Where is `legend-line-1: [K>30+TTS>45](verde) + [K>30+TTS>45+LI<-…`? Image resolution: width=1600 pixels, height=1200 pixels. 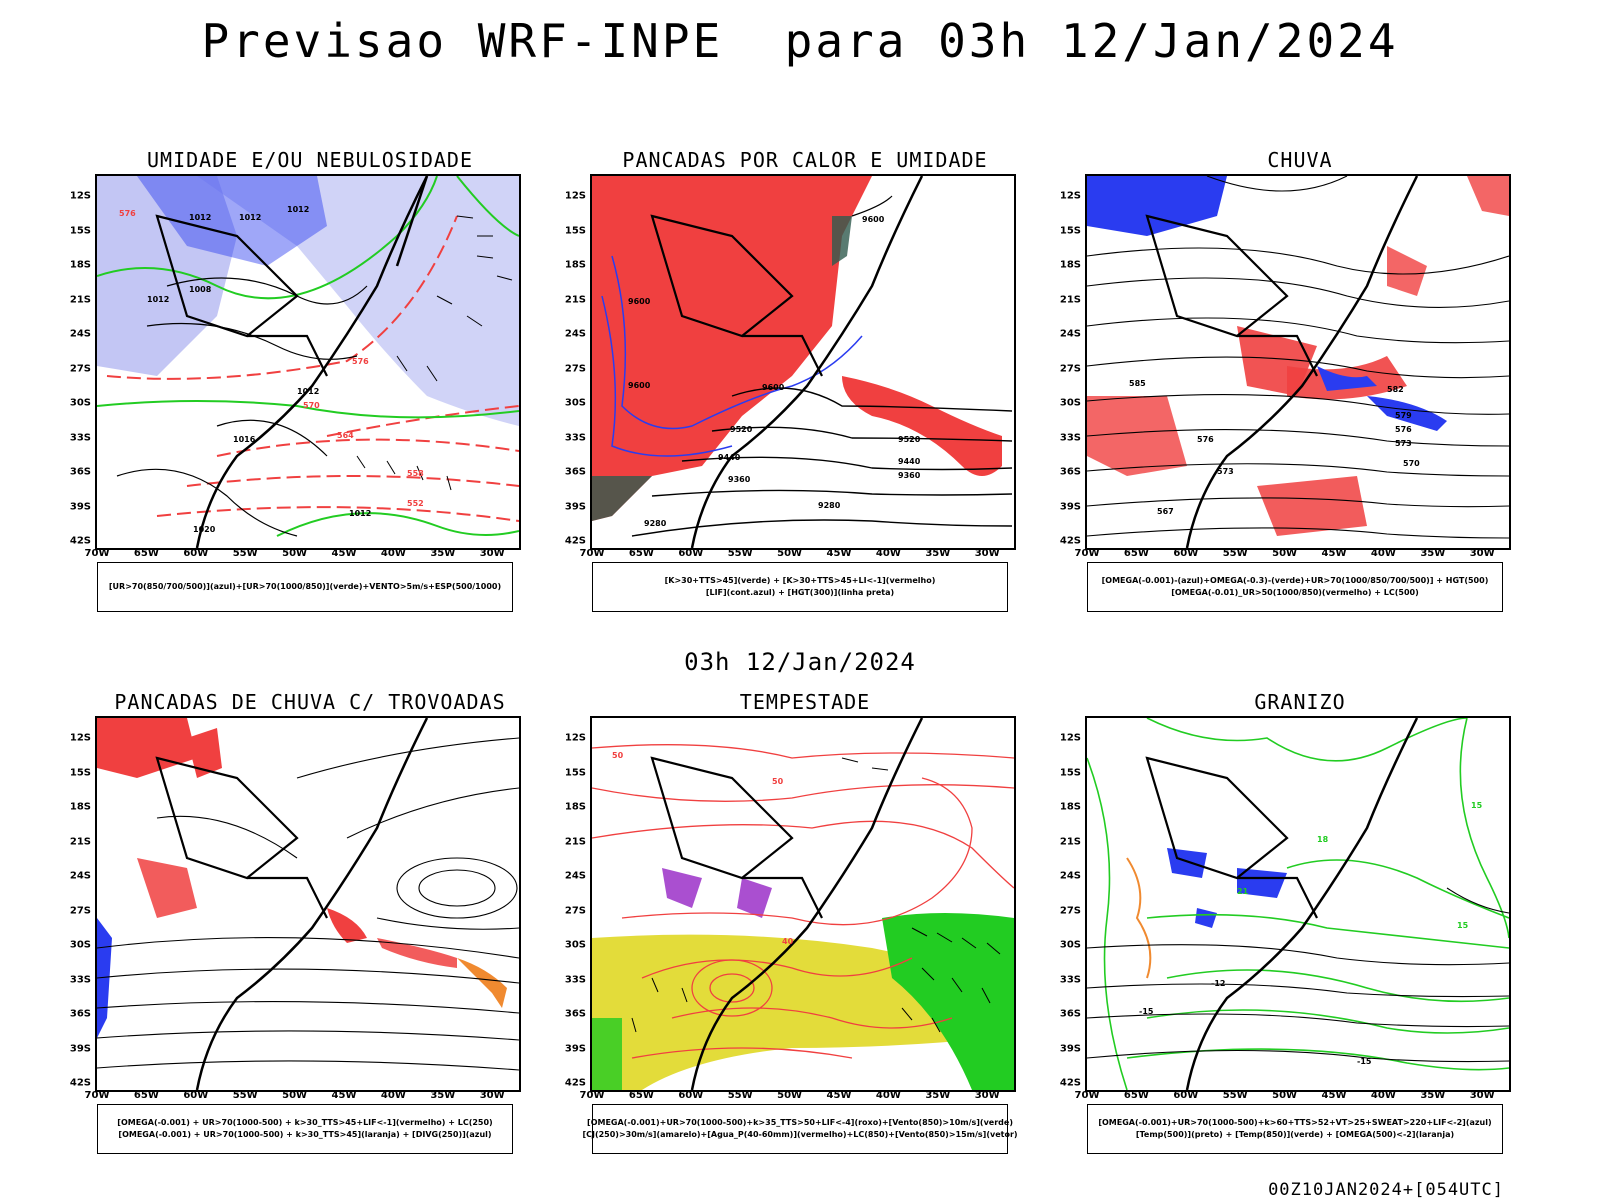
legend-line-1: [K>30+TTS>45](verde) + [K>30+TTS>45+LI<-… is located at coordinates (800, 580).